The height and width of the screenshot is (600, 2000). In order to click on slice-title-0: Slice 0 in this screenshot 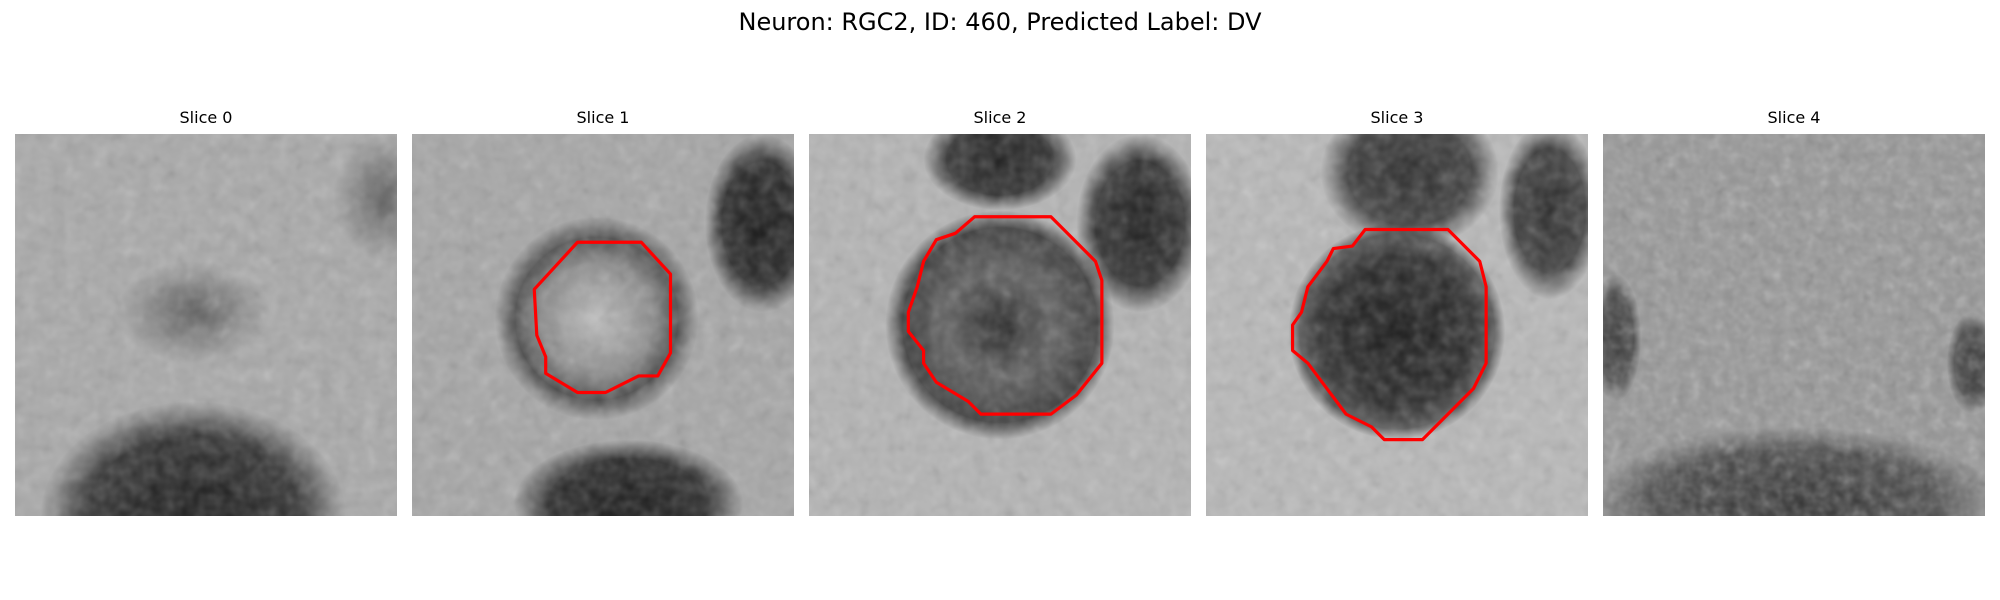, I will do `click(206, 118)`.